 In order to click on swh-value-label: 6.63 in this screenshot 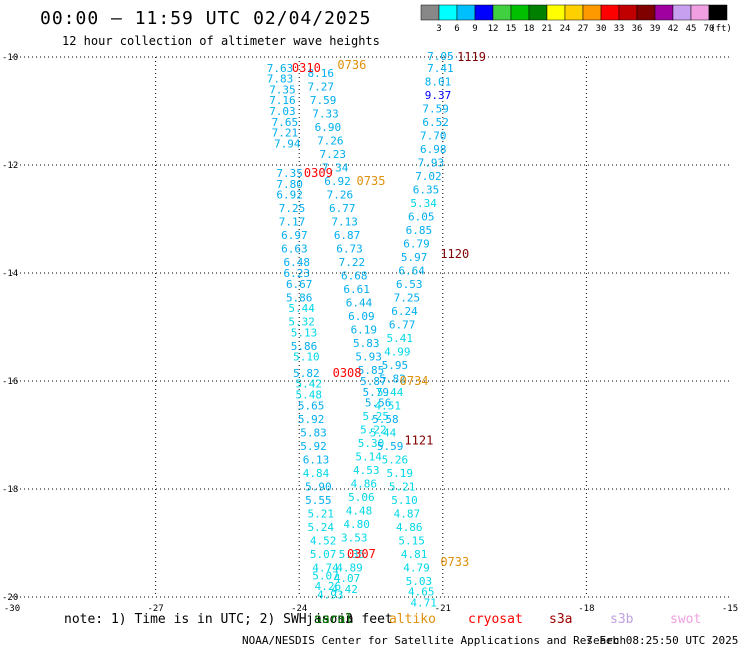, I will do `click(294, 249)`.